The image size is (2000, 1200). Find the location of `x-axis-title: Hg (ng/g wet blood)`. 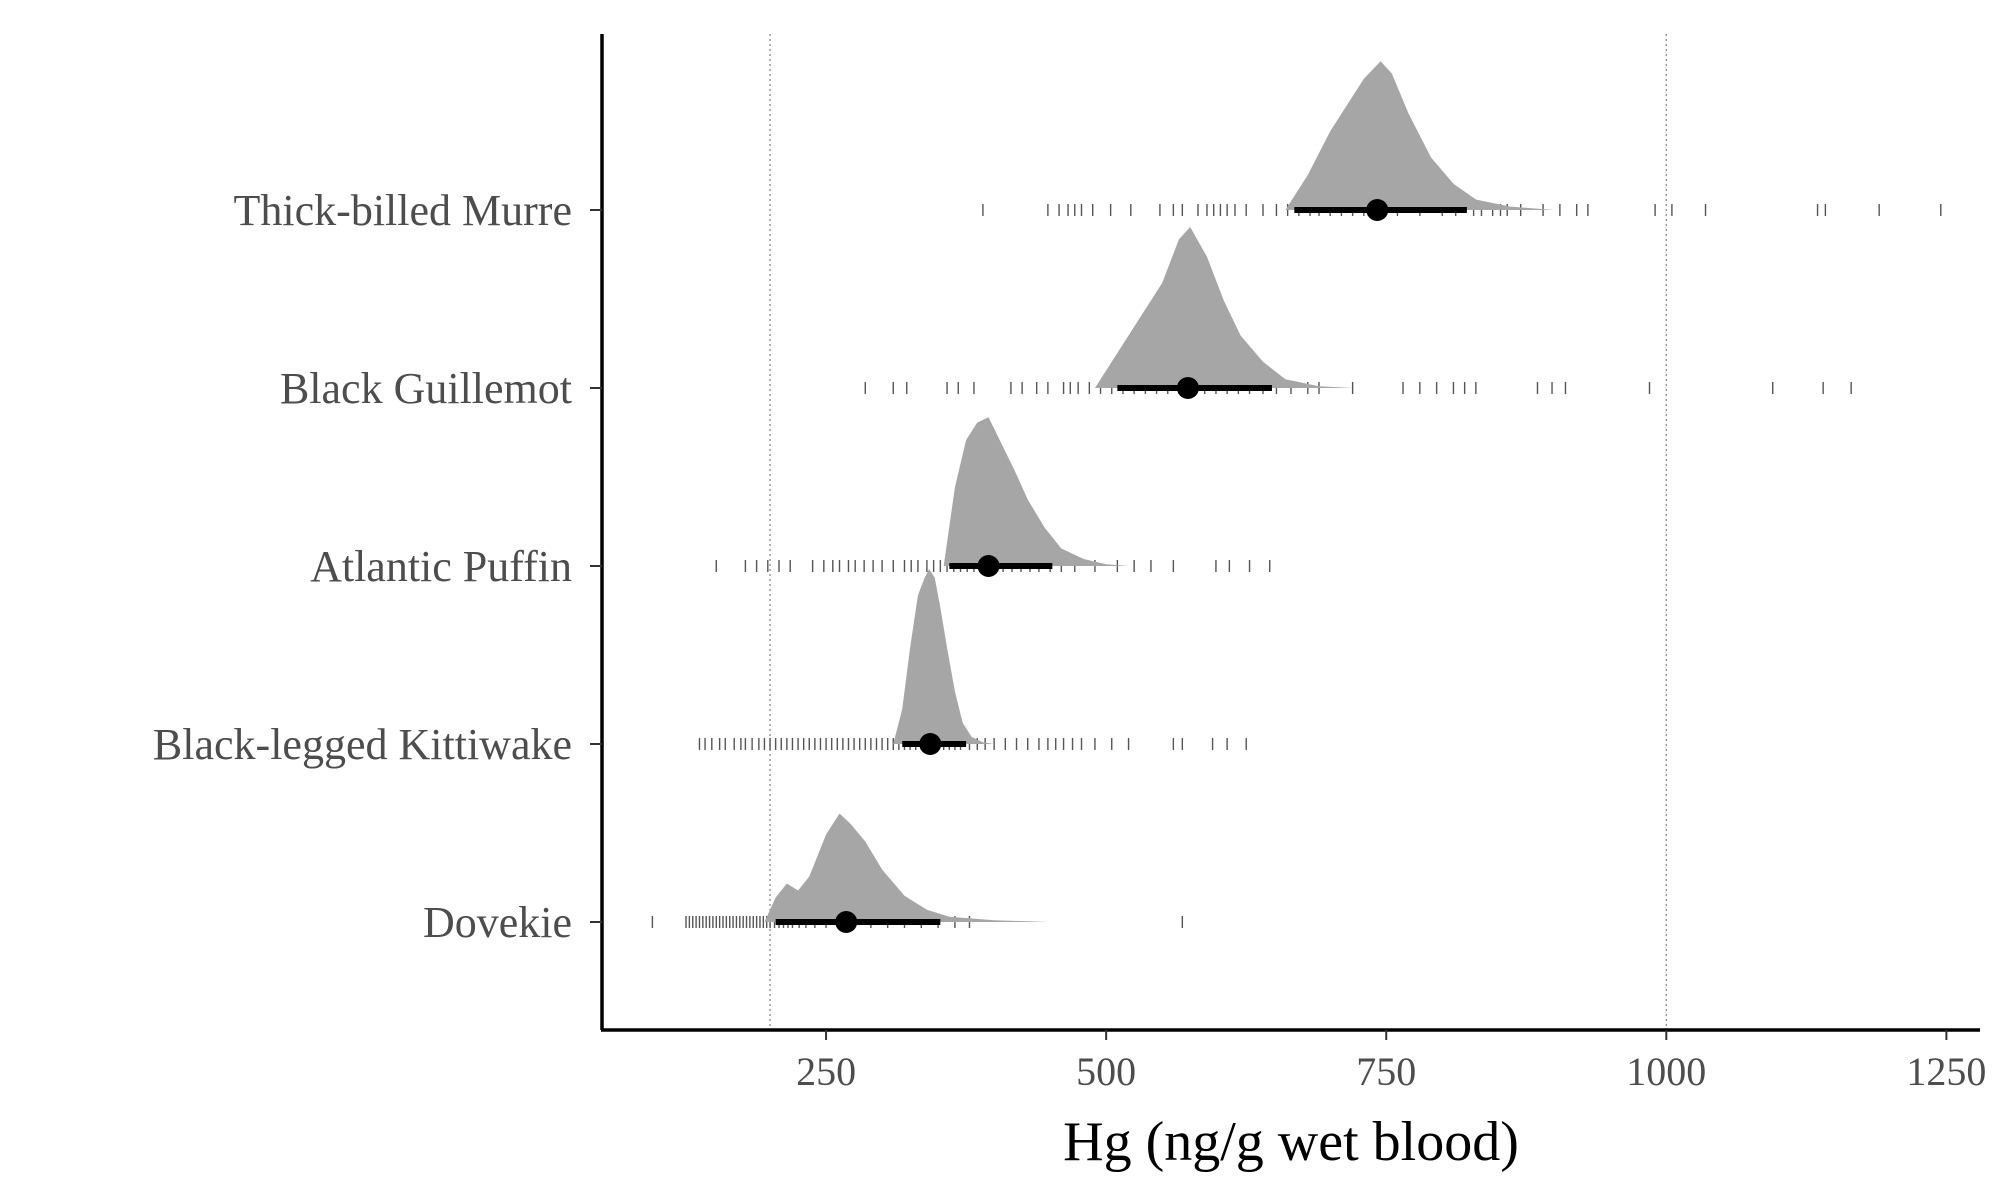

x-axis-title: Hg (ng/g wet blood) is located at coordinates (1291, 1142).